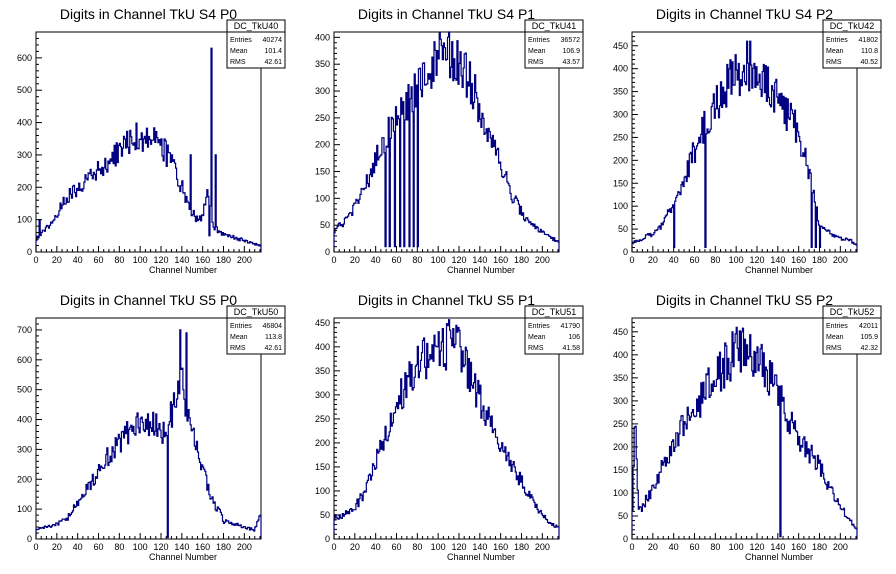 The width and height of the screenshot is (896, 574). I want to click on chart-title: Digits in Channel TkU S4 P2, so click(744, 14).